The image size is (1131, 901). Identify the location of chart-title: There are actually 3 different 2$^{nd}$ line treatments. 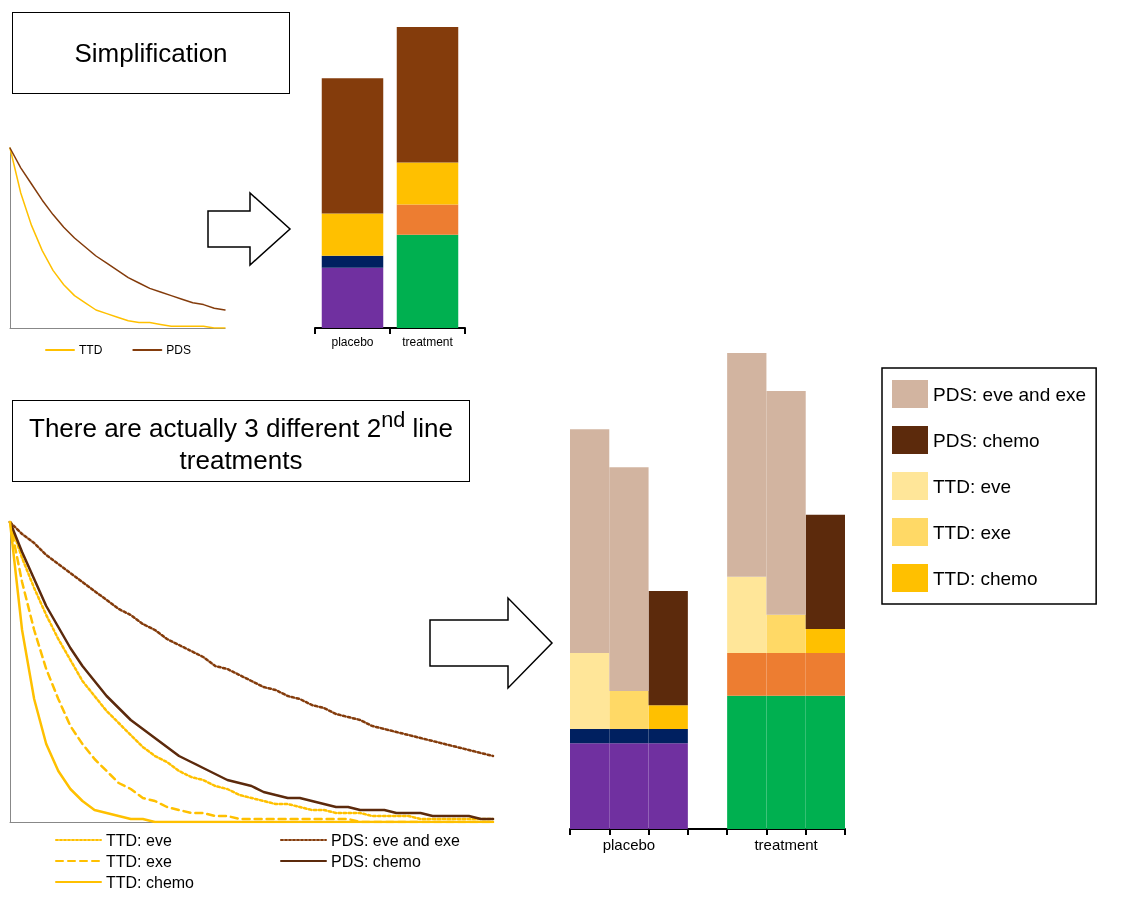
(241, 440).